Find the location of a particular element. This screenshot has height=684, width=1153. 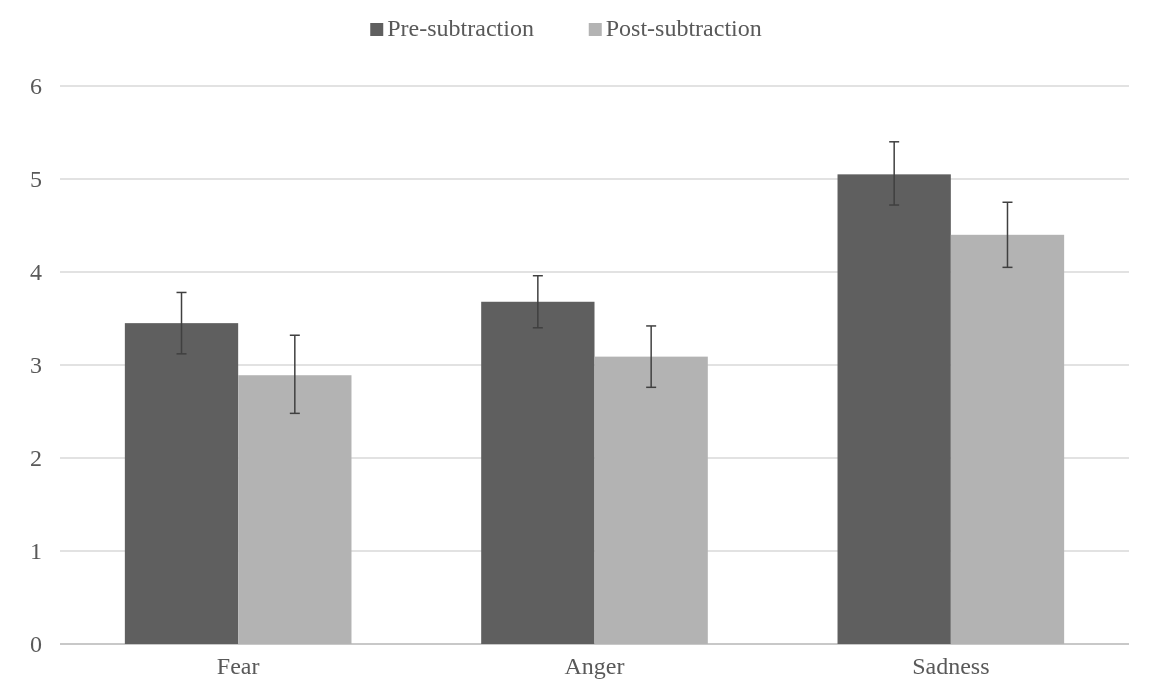

legend-label: Pre-subtraction is located at coordinates (460, 28).